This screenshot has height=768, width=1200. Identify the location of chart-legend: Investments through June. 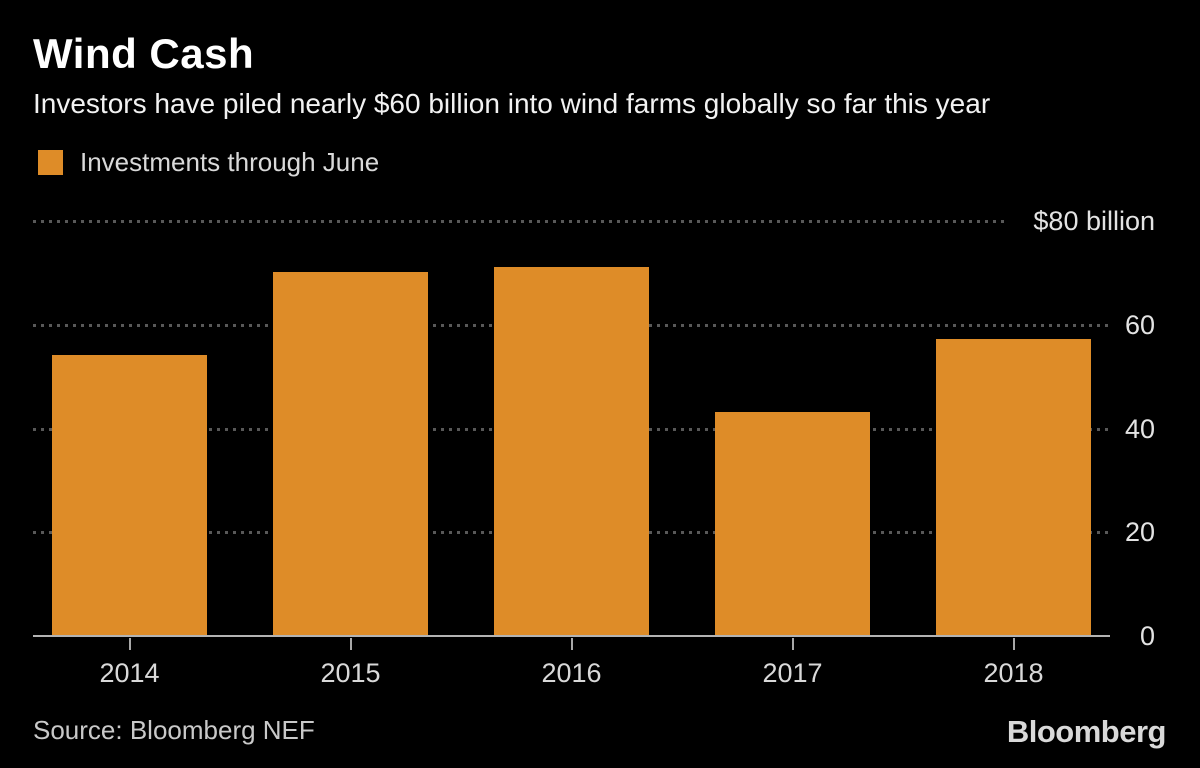
(208, 162).